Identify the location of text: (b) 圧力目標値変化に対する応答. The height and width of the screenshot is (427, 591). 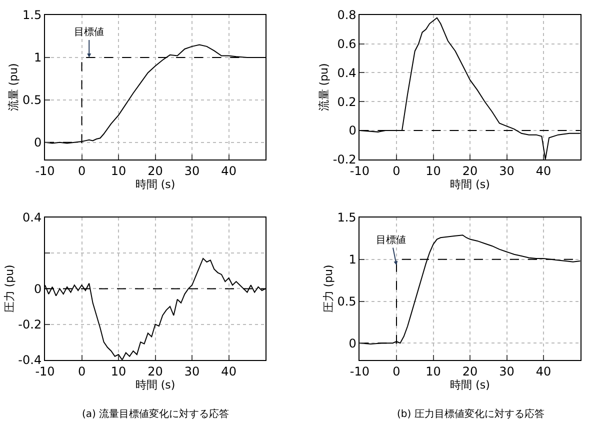
(470, 414).